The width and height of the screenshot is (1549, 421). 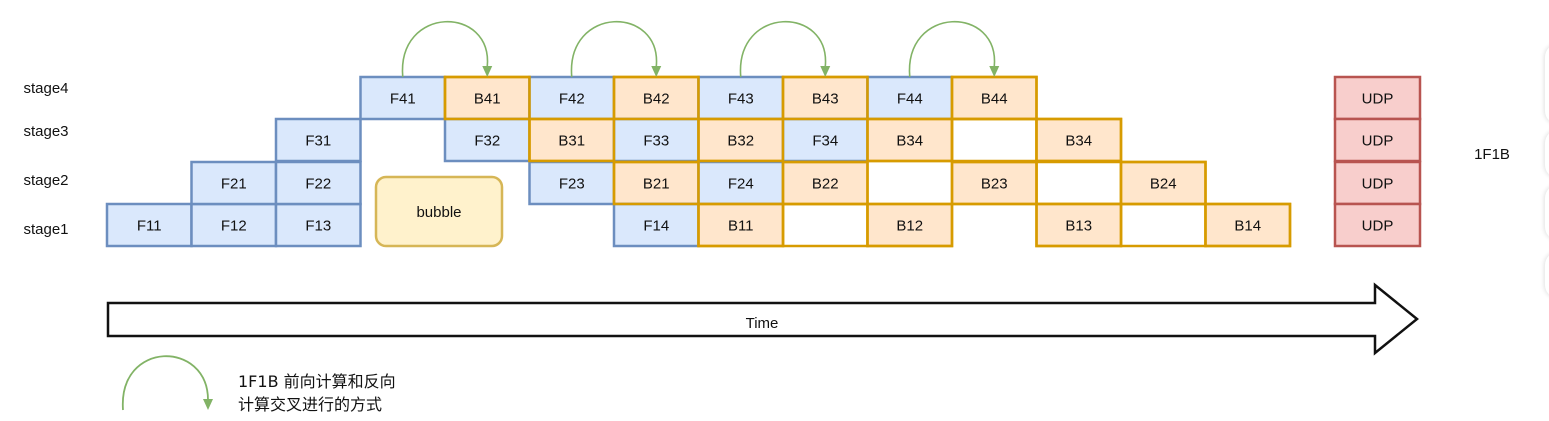 I want to click on cell-b42: B42, so click(x=656, y=98).